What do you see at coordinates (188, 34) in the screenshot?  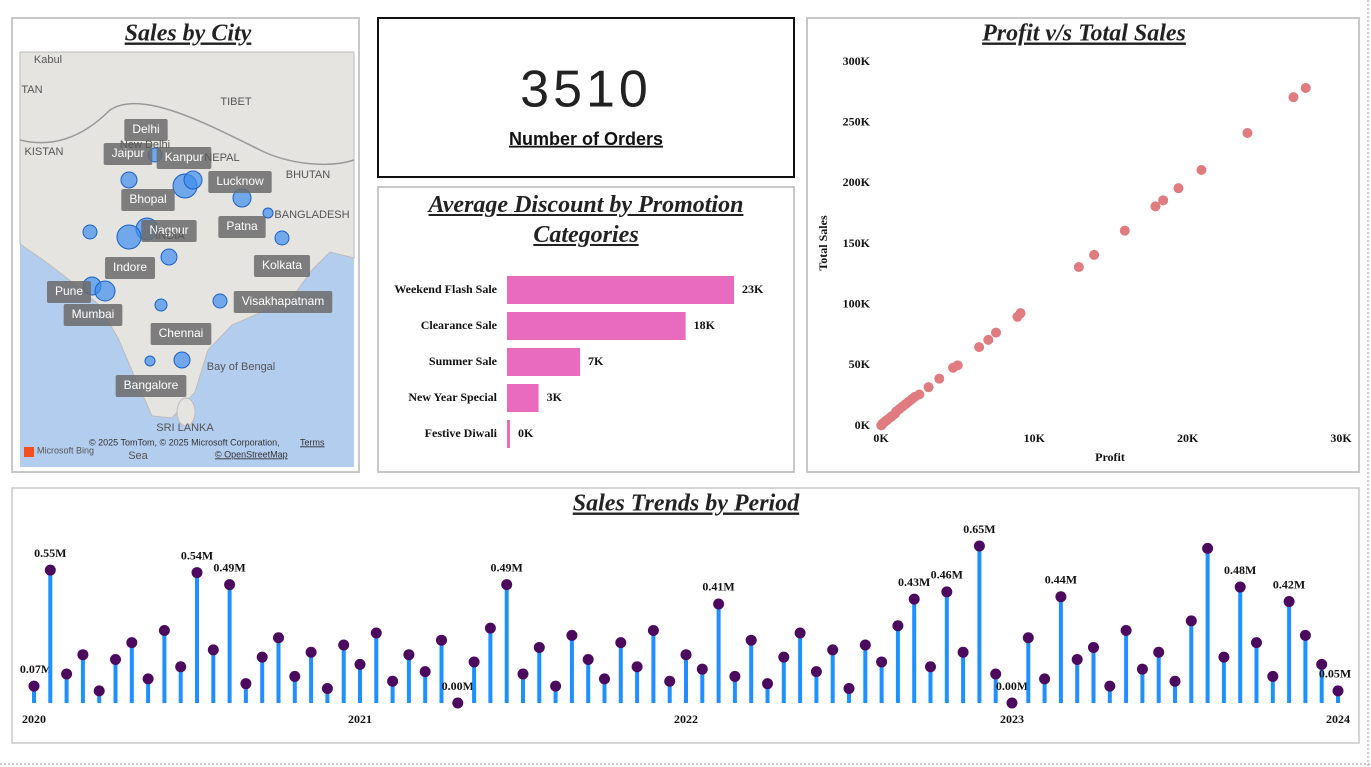 I see `map-title: Sales by City` at bounding box center [188, 34].